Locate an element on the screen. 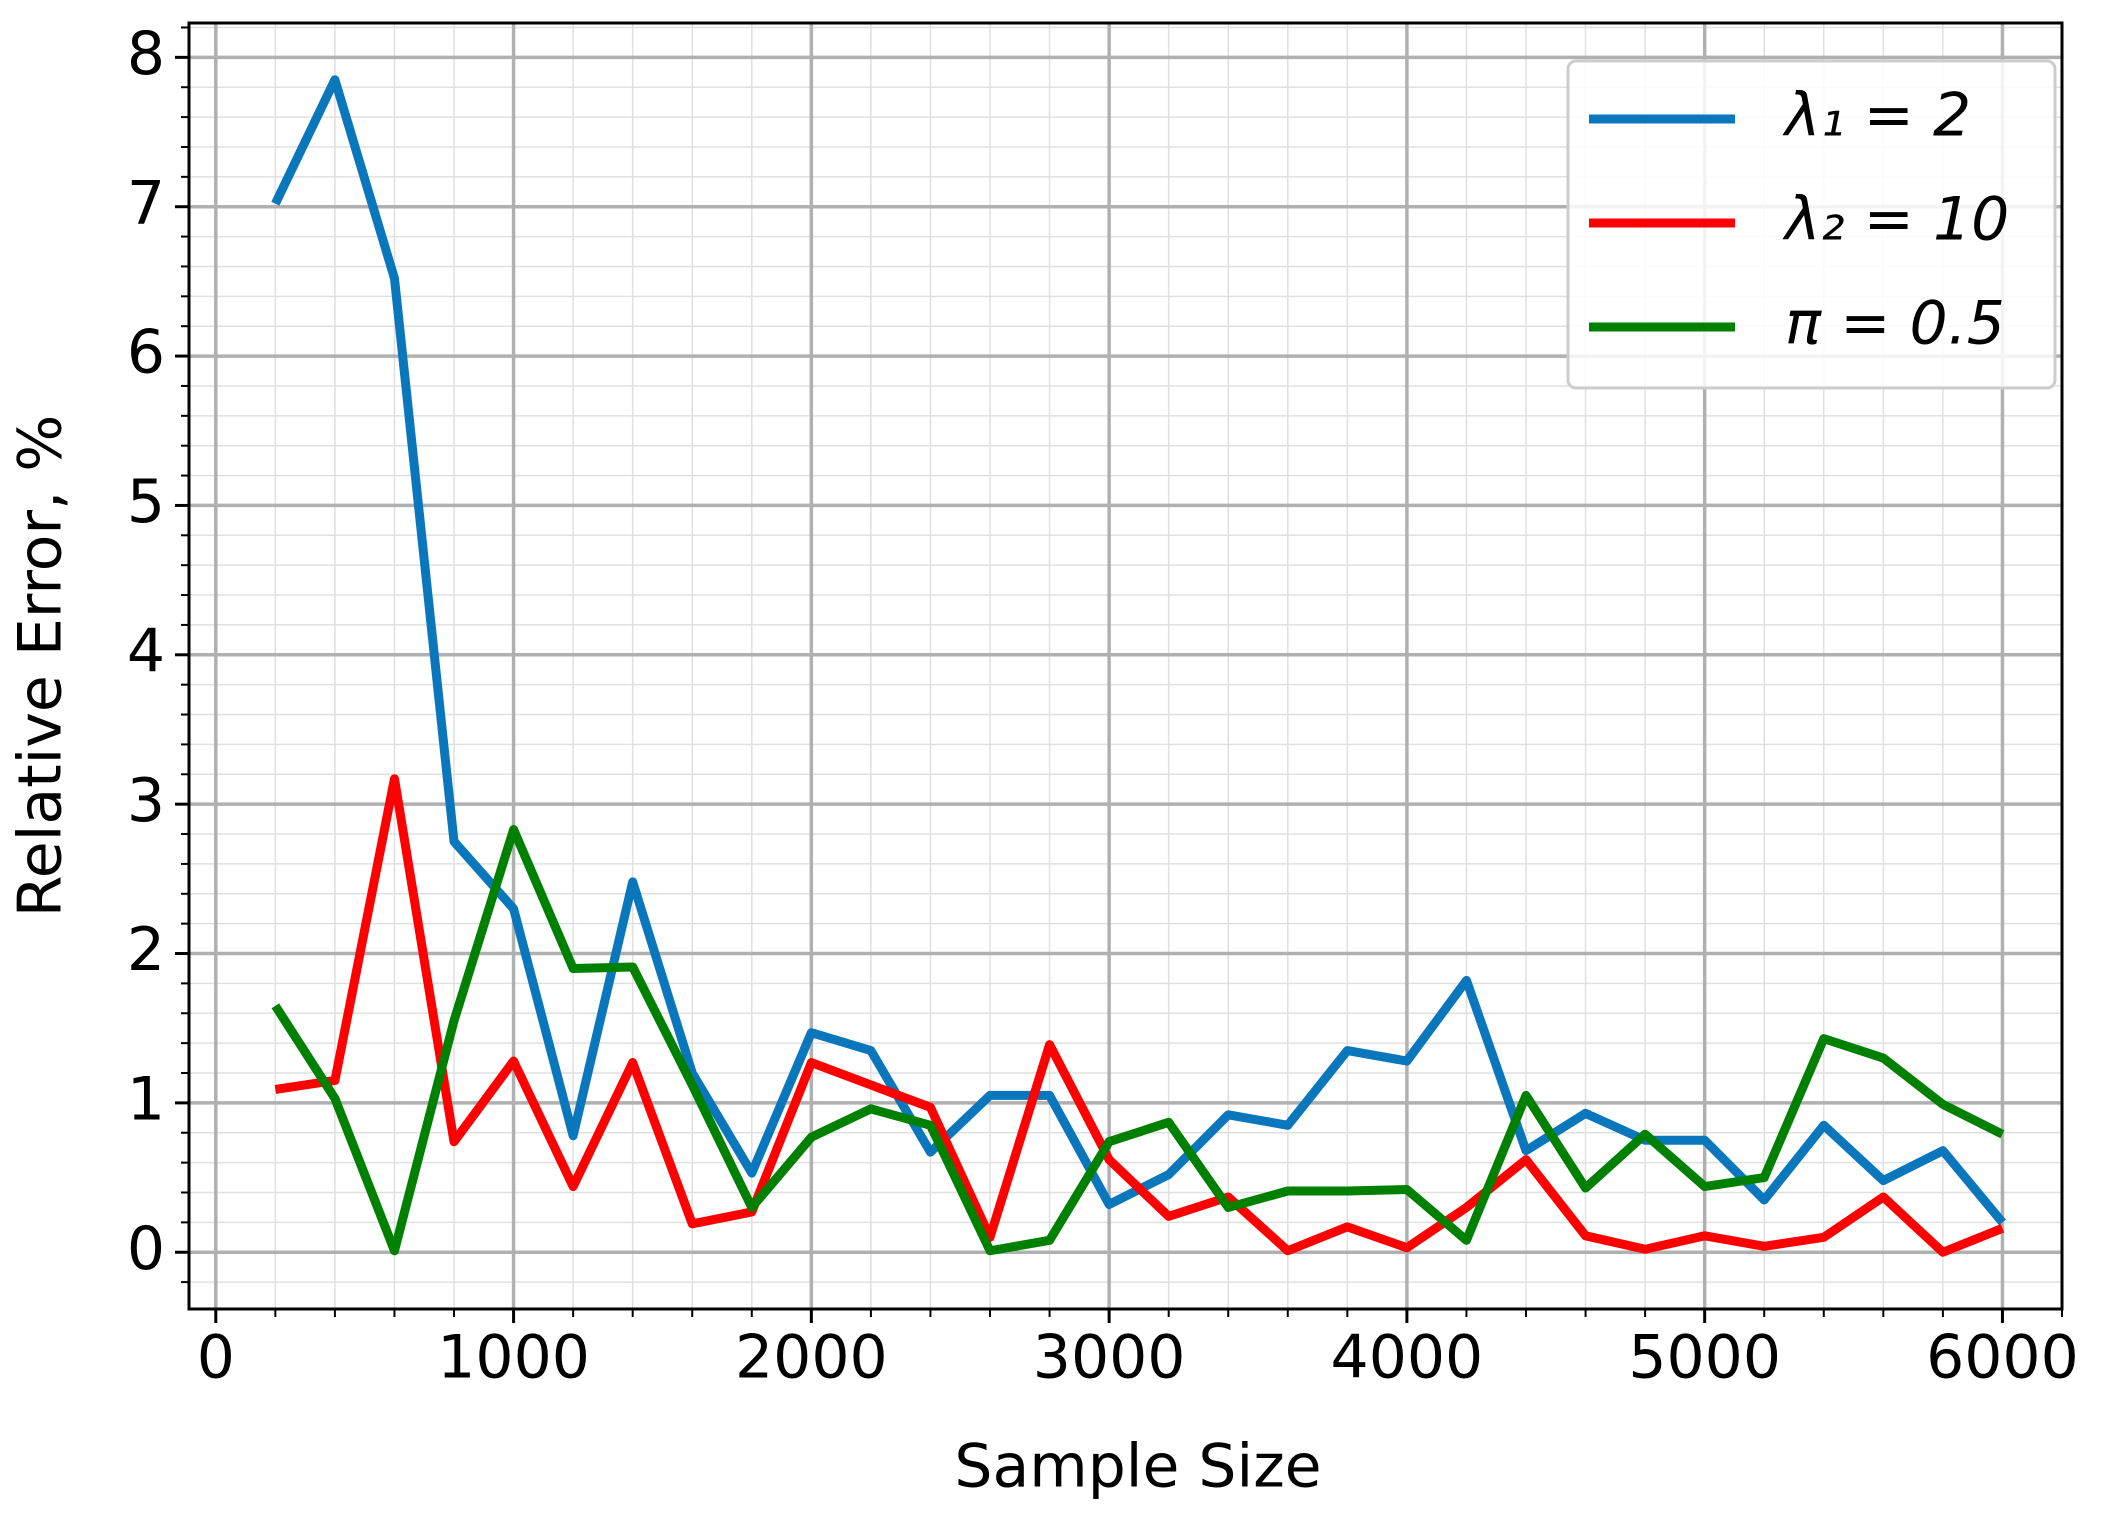 The image size is (2110, 1524). y-tick-label: 5 is located at coordinates (146, 502).